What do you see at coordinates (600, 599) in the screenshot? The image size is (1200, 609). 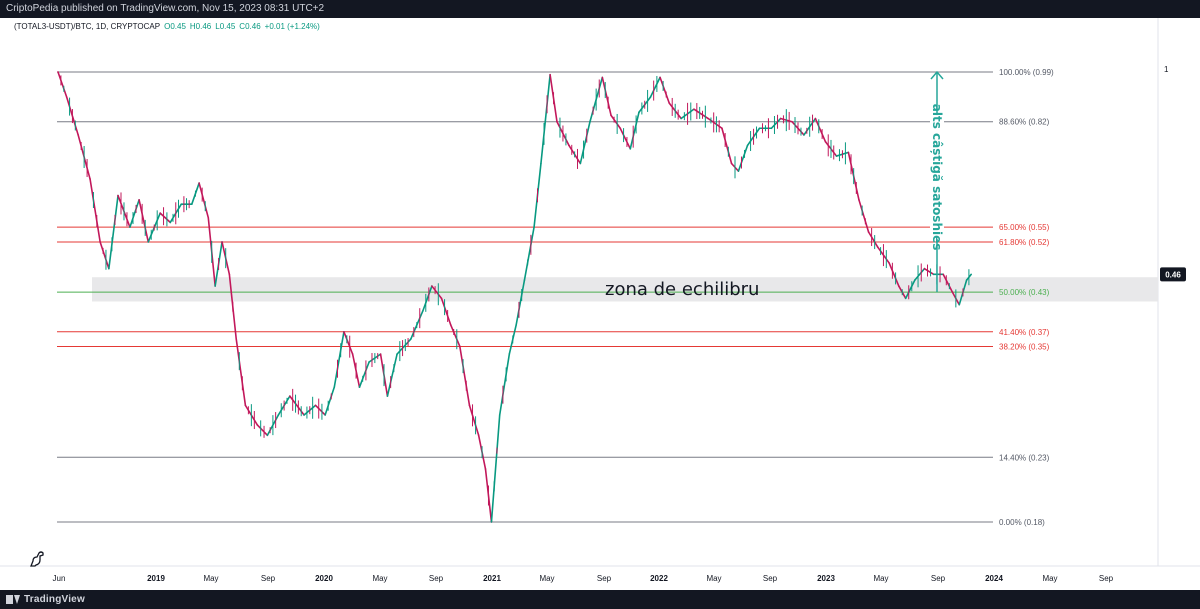 I see `tradingview-footer: TradingView` at bounding box center [600, 599].